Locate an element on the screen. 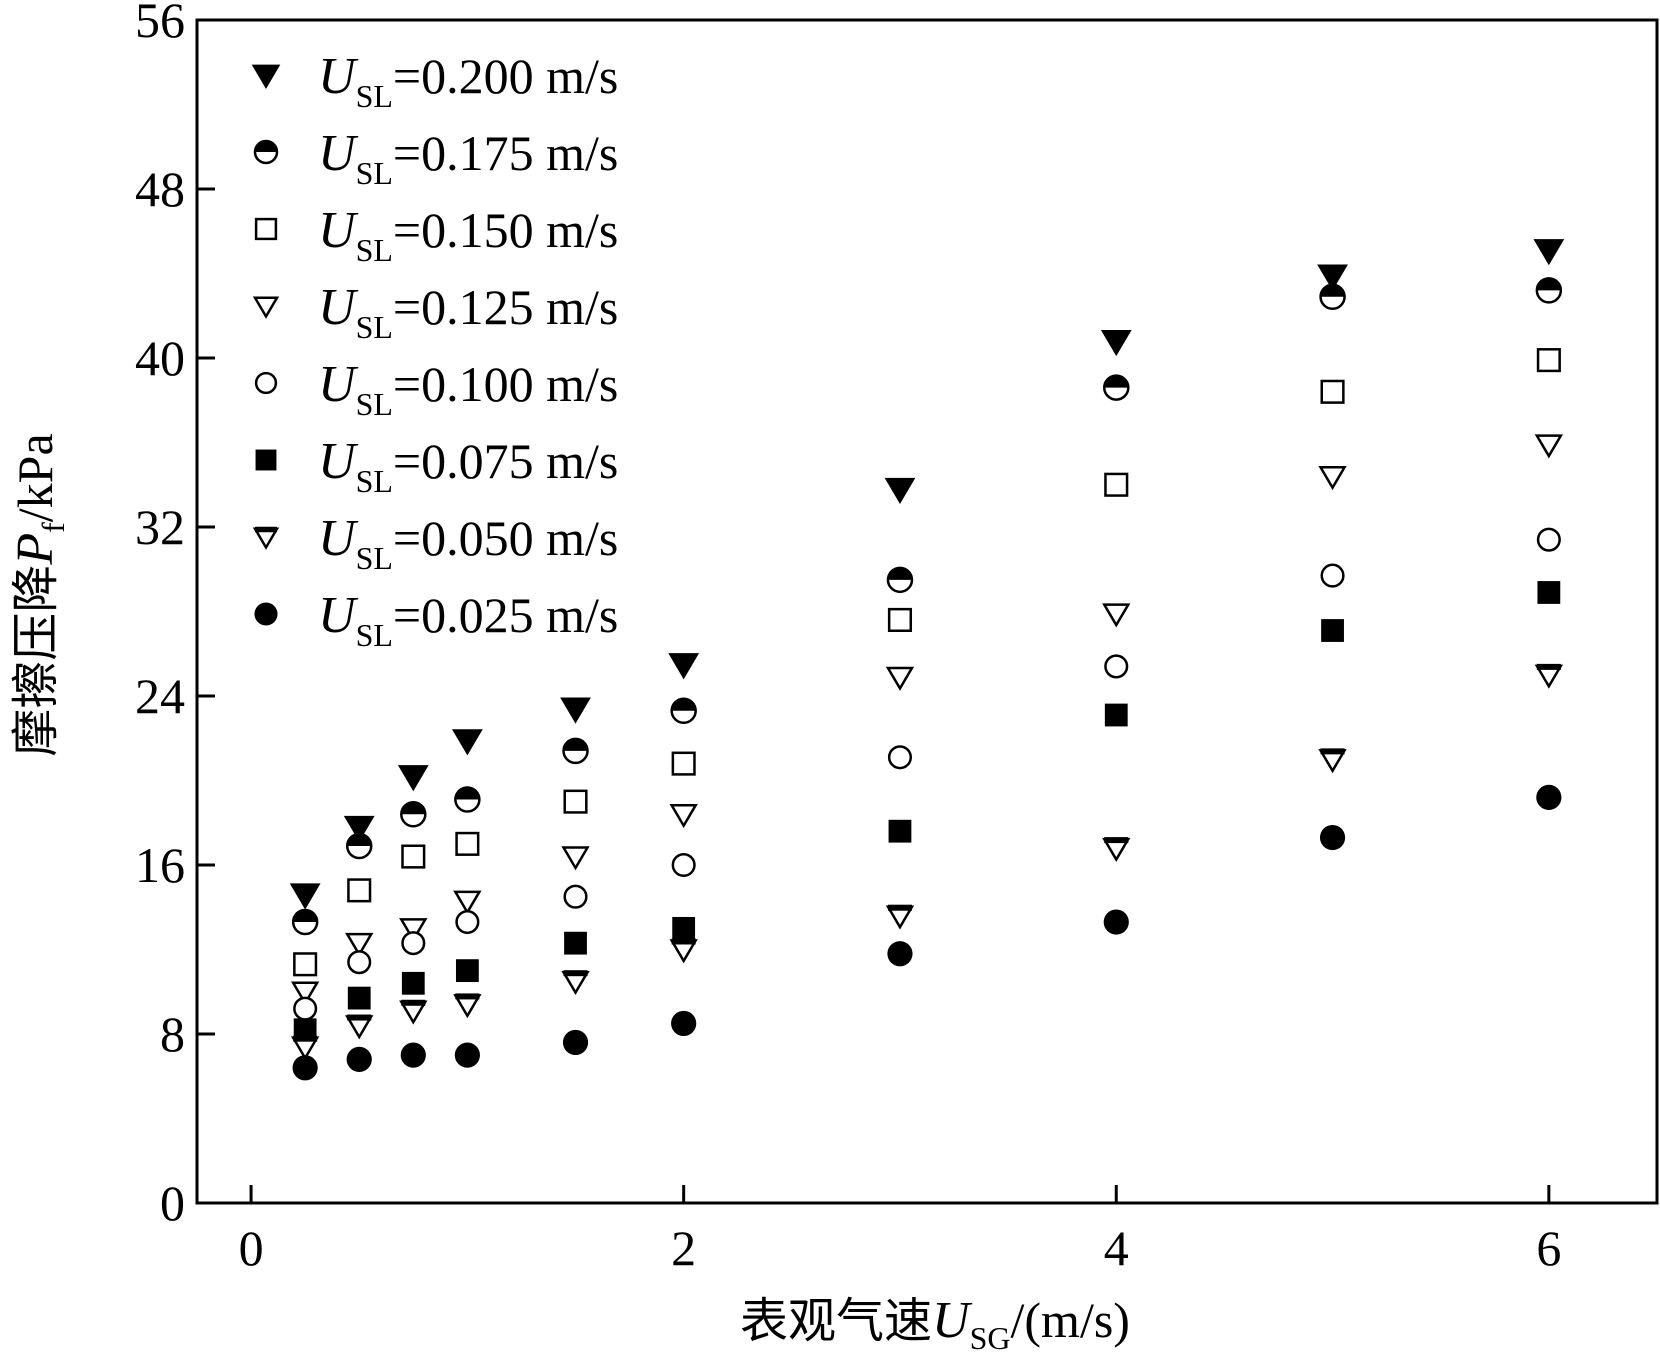 The image size is (1660, 1356). legend-value: =0.075 m/s is located at coordinates (505, 461).